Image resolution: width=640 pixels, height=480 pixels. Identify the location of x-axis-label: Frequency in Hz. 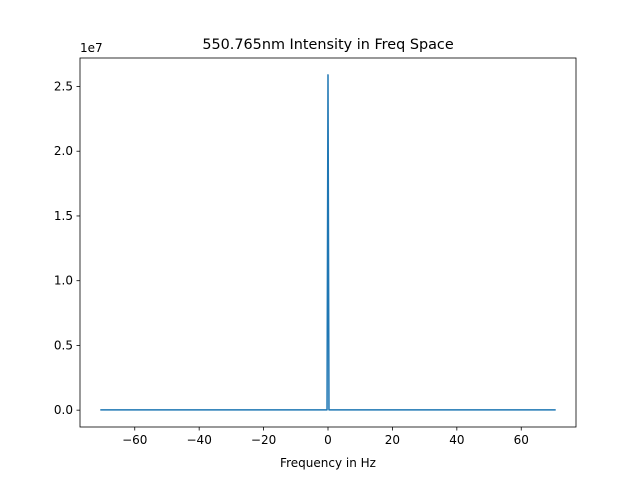
(328, 463).